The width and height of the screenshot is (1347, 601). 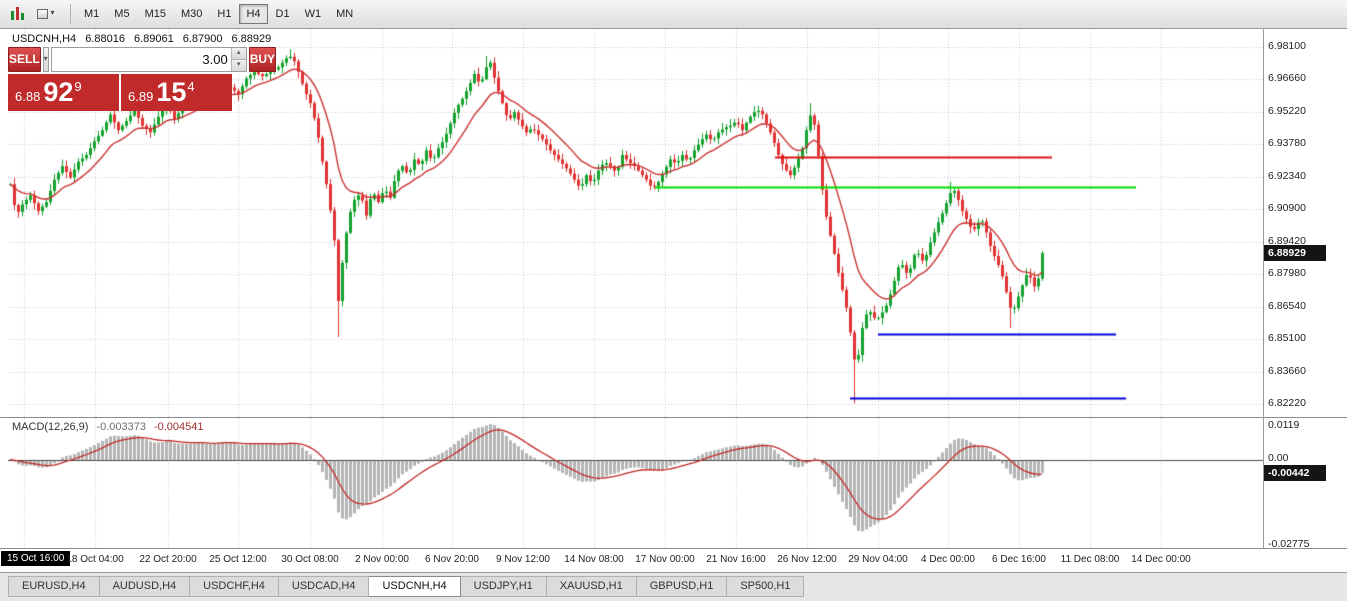 I want to click on macd-current-badge: -0.00442, so click(x=1295, y=473).